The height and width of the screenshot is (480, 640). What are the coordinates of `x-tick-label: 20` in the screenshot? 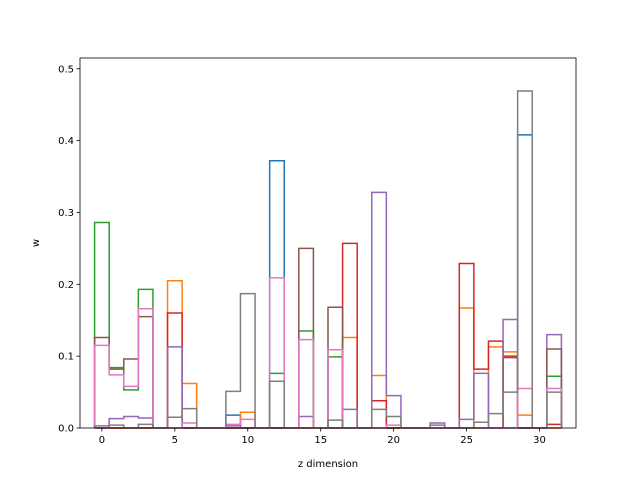 It's located at (393, 440).